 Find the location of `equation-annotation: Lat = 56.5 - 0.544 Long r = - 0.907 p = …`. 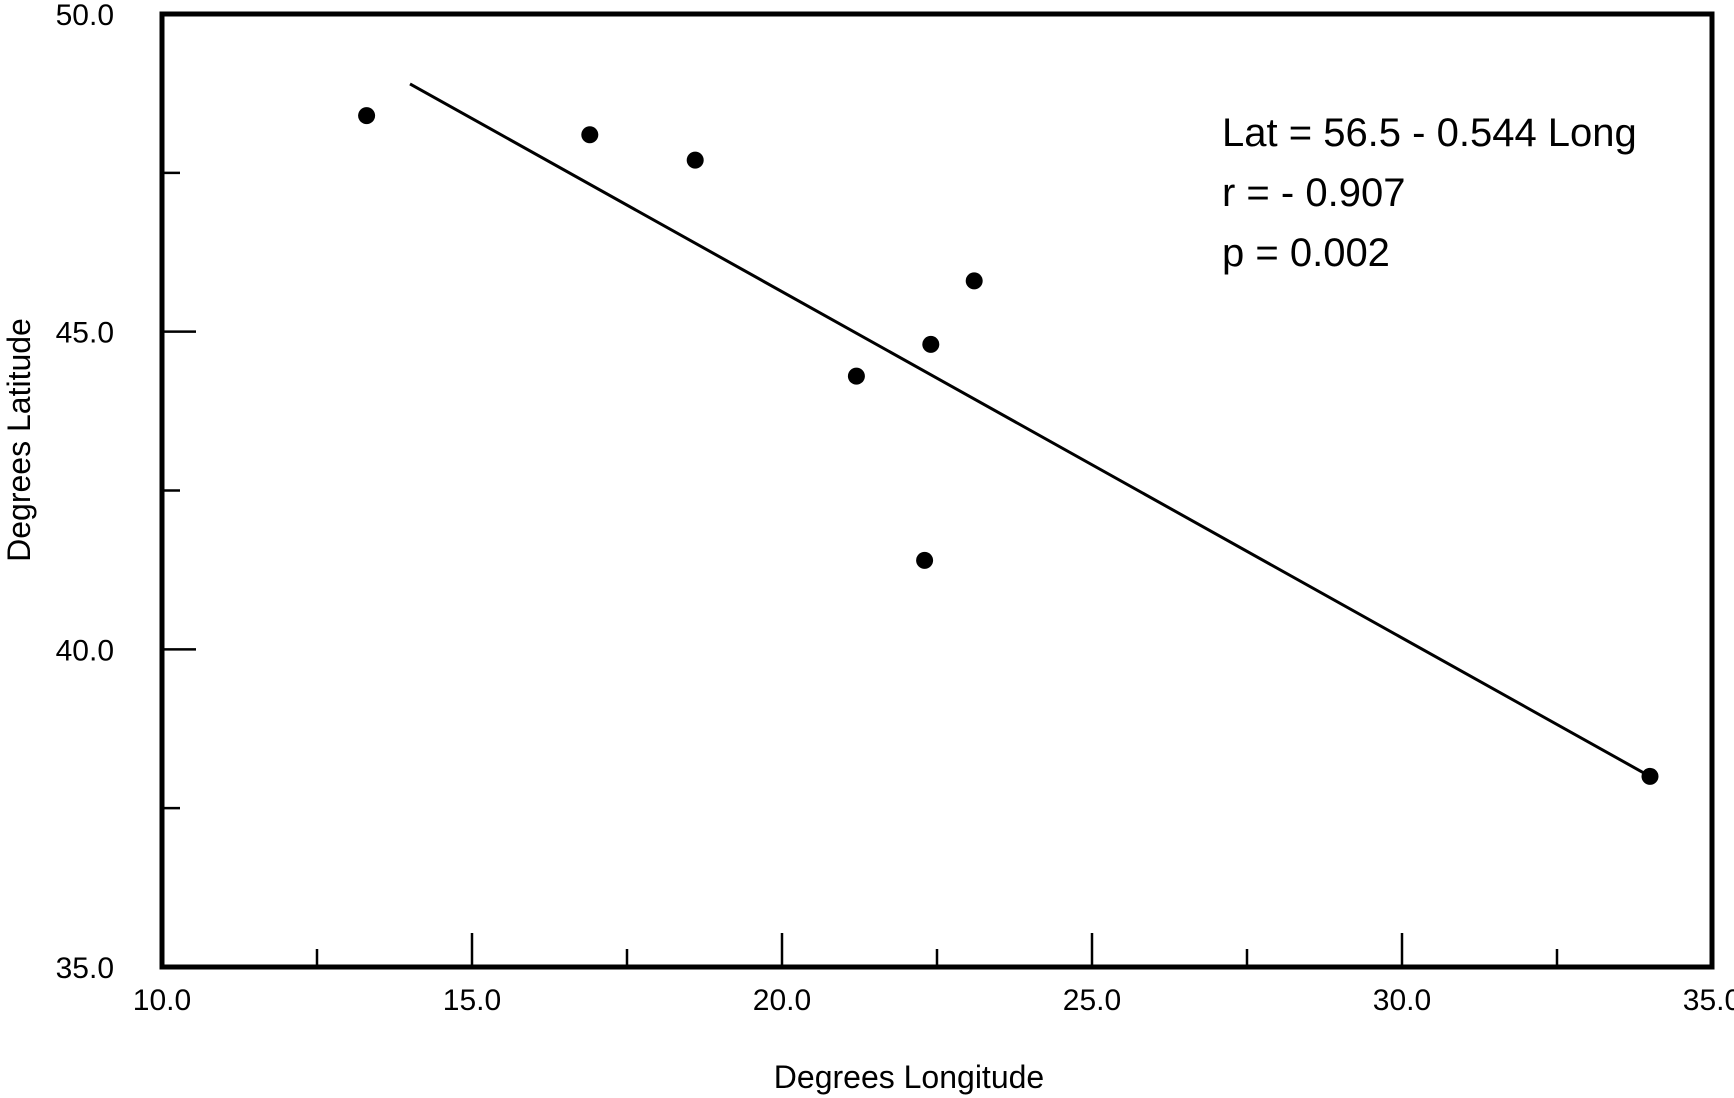

equation-annotation: Lat = 56.5 - 0.544 Long r = - 0.907 p = … is located at coordinates (1429, 193).